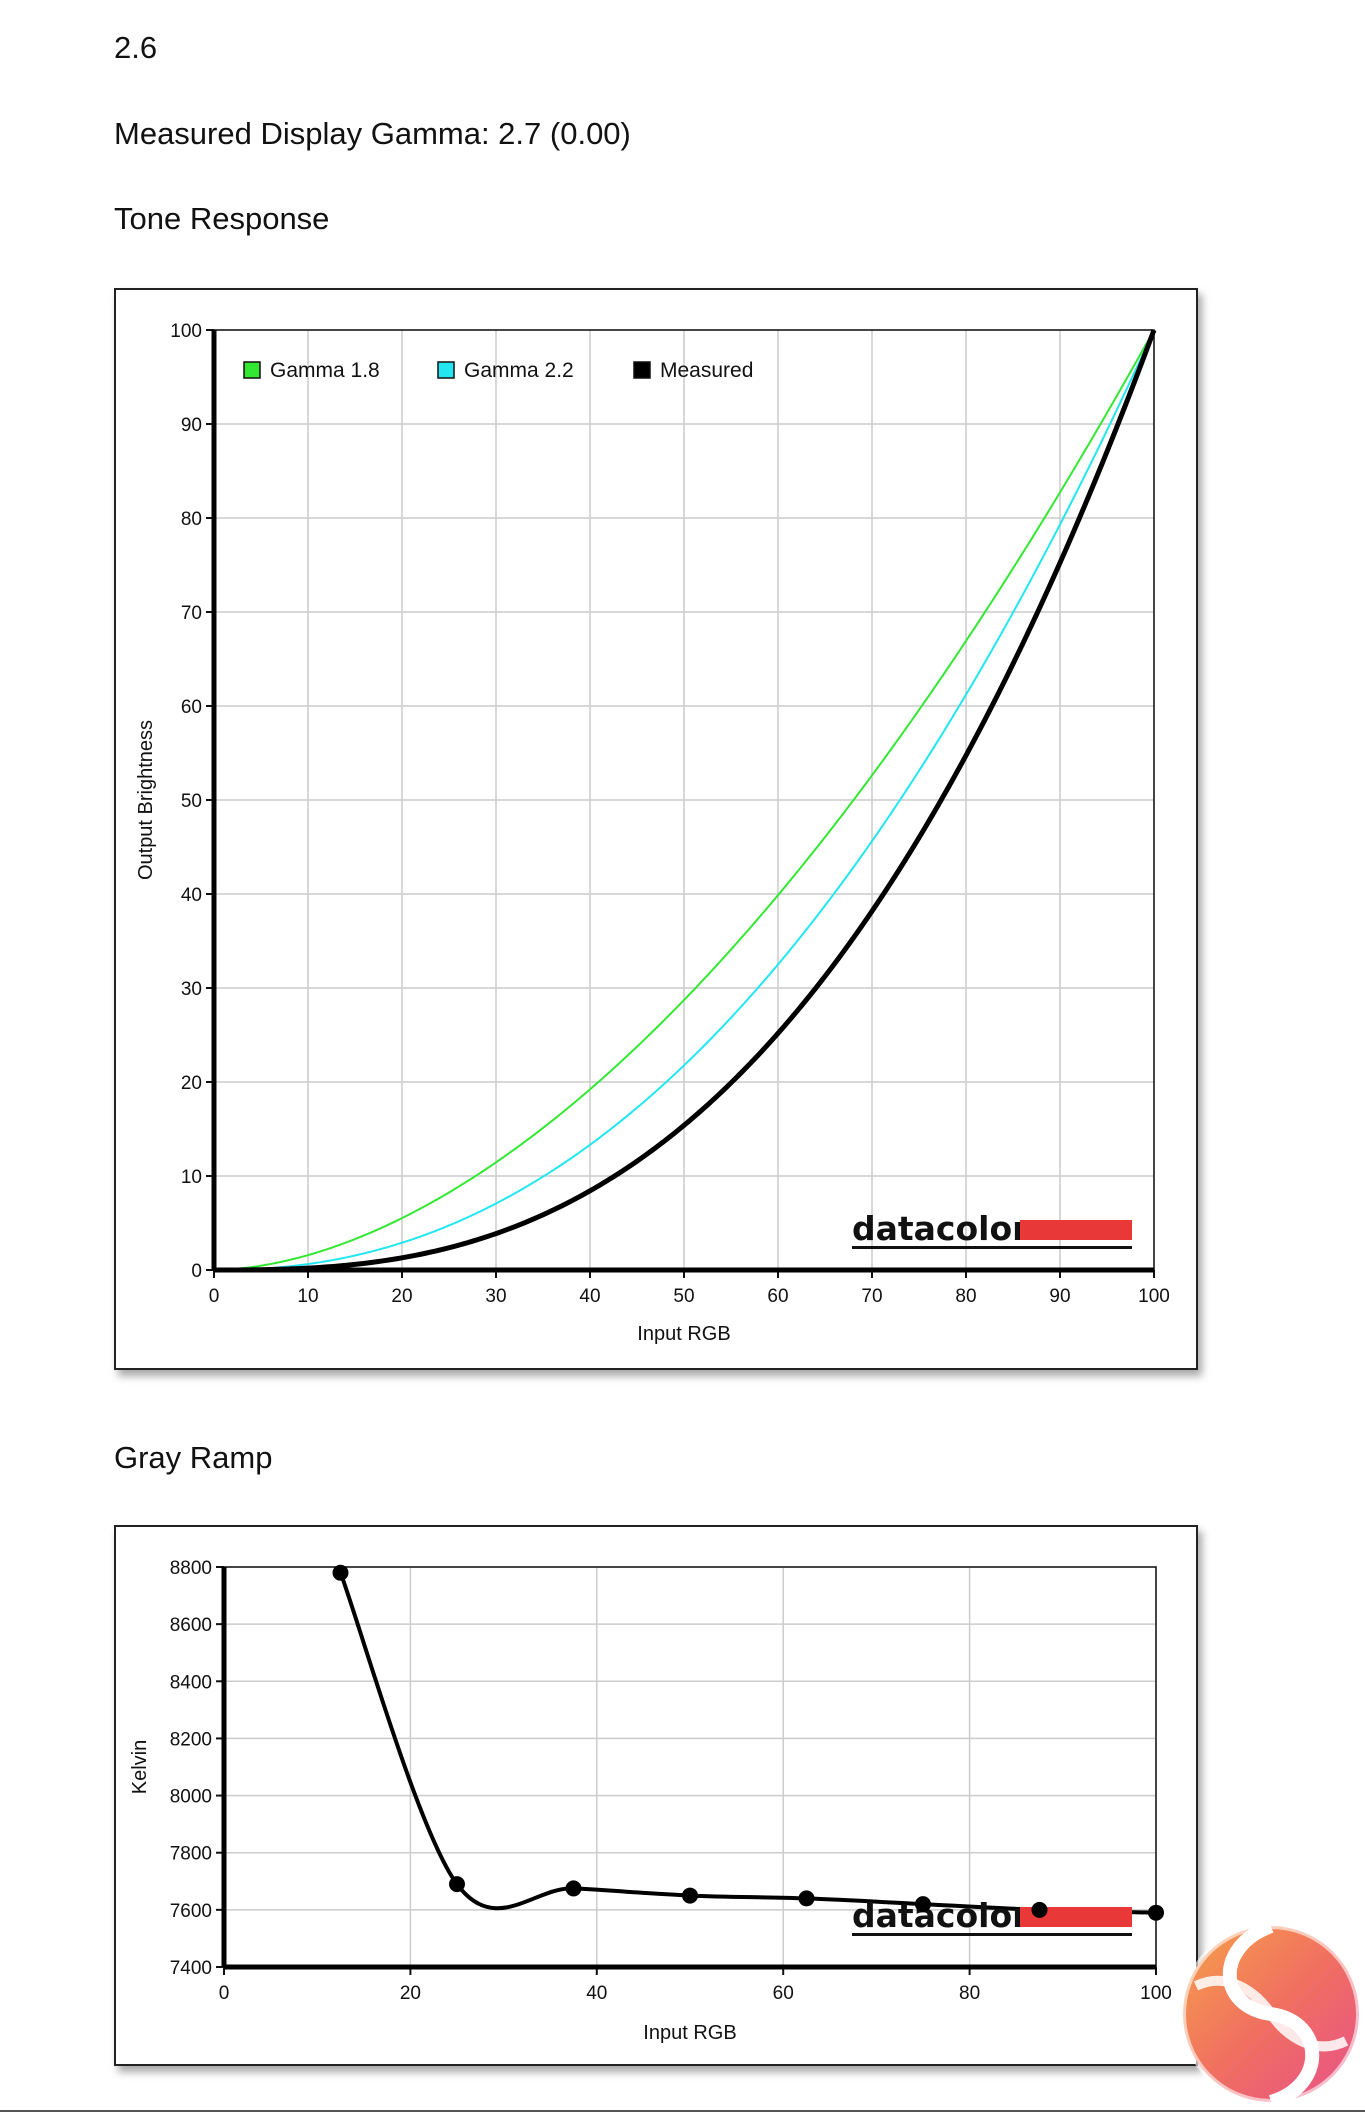  What do you see at coordinates (191, 1625) in the screenshot?
I see `y-tick-label: 8600` at bounding box center [191, 1625].